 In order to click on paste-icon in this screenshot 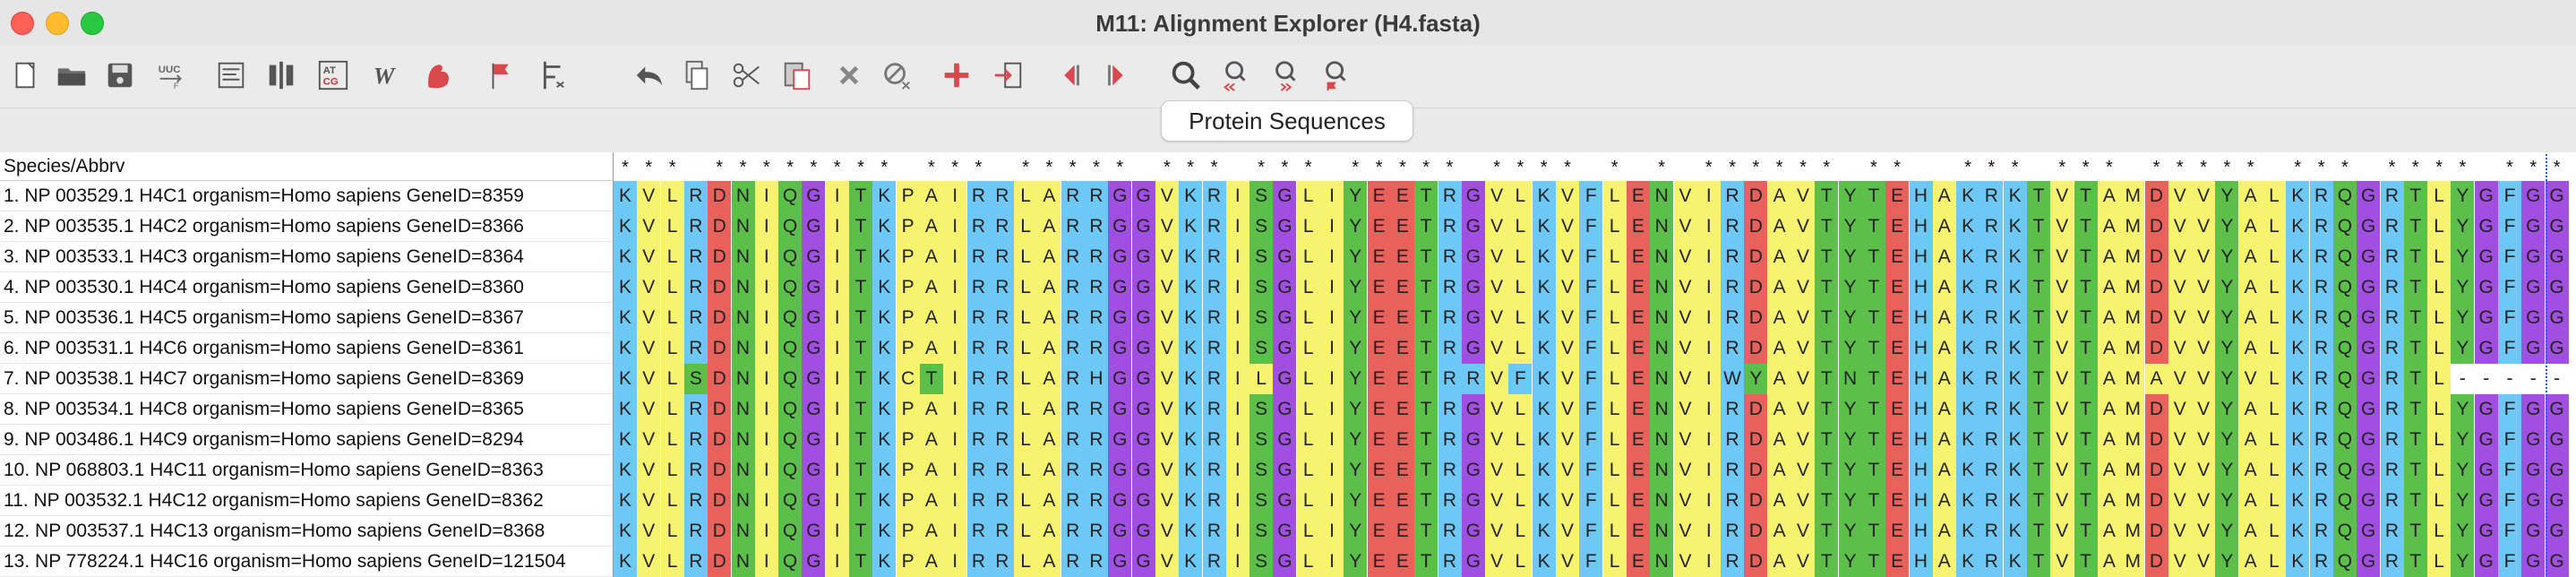, I will do `click(797, 75)`.